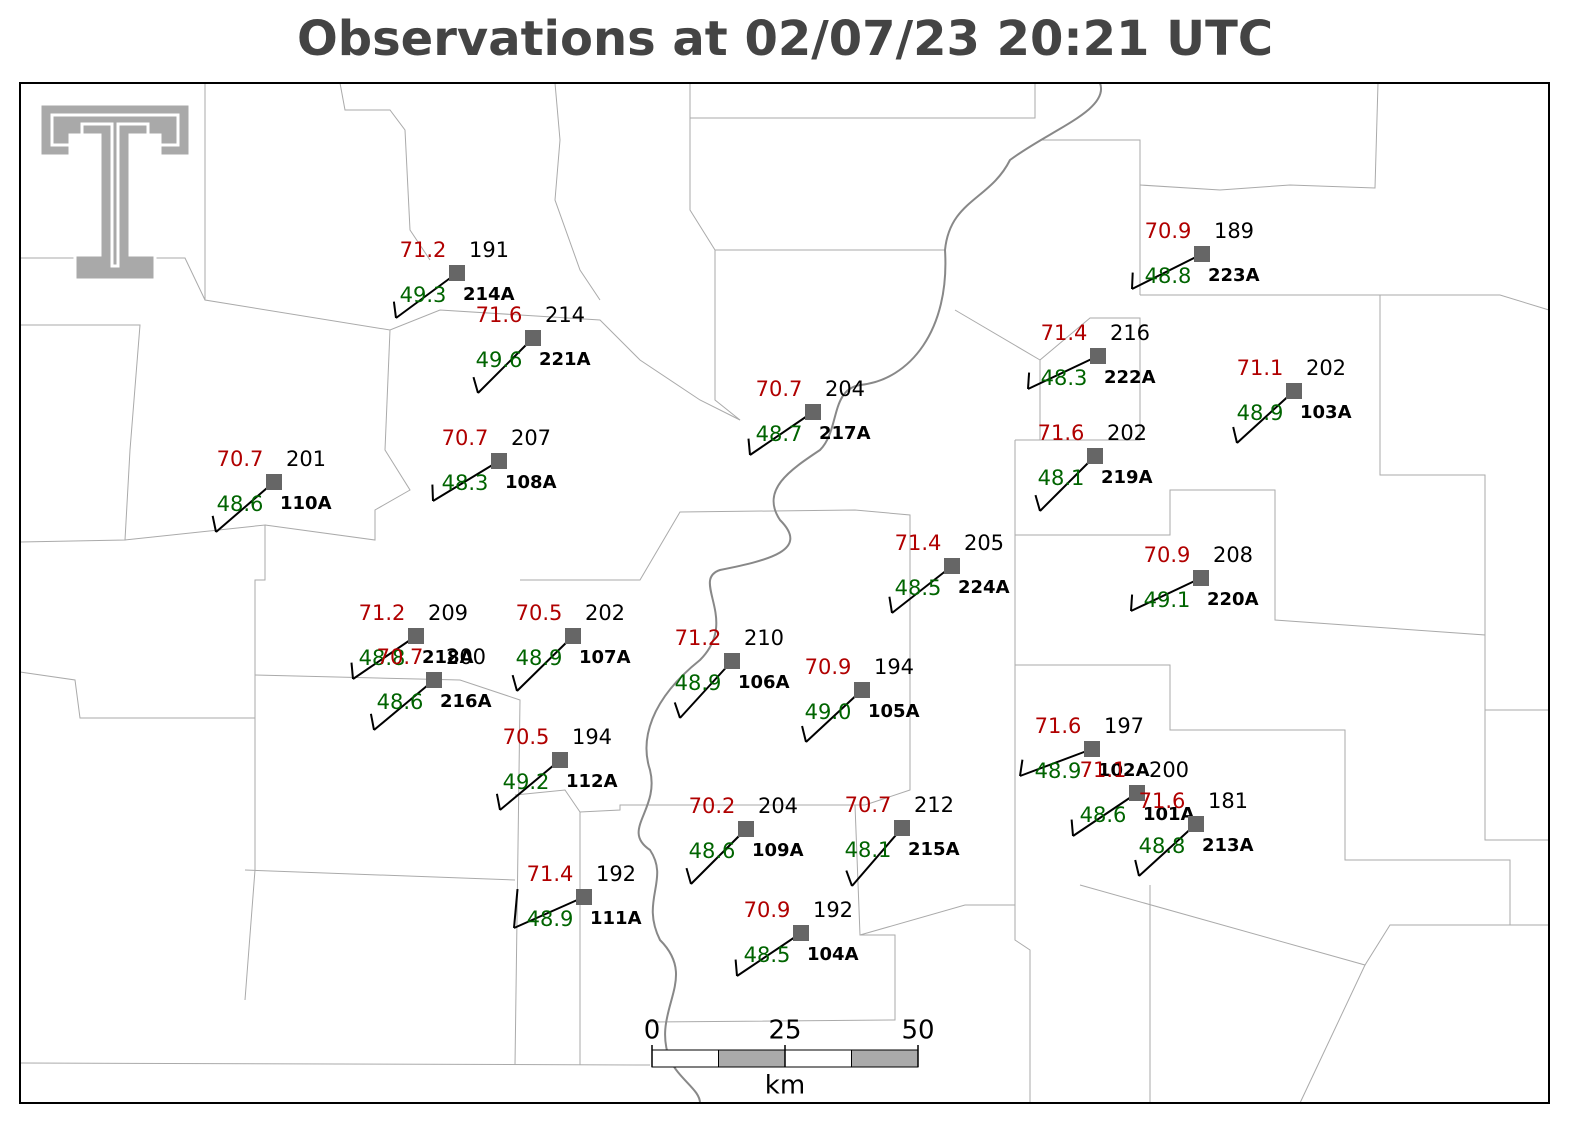 This screenshot has height=1138, width=1589. I want to click on station-id: 220A, so click(1233, 599).